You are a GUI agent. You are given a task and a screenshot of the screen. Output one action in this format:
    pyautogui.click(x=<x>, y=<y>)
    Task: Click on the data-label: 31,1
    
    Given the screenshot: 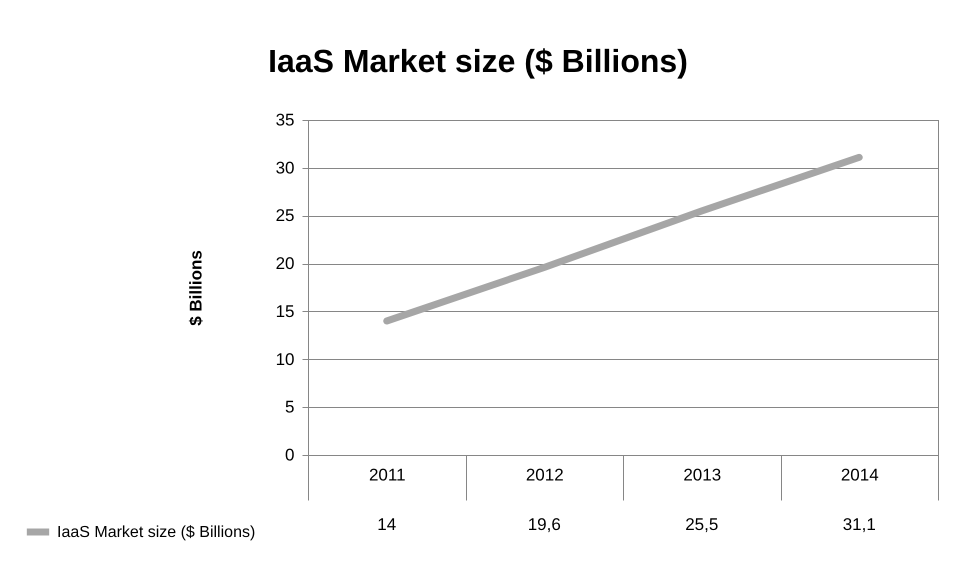 What is the action you would take?
    pyautogui.click(x=859, y=524)
    